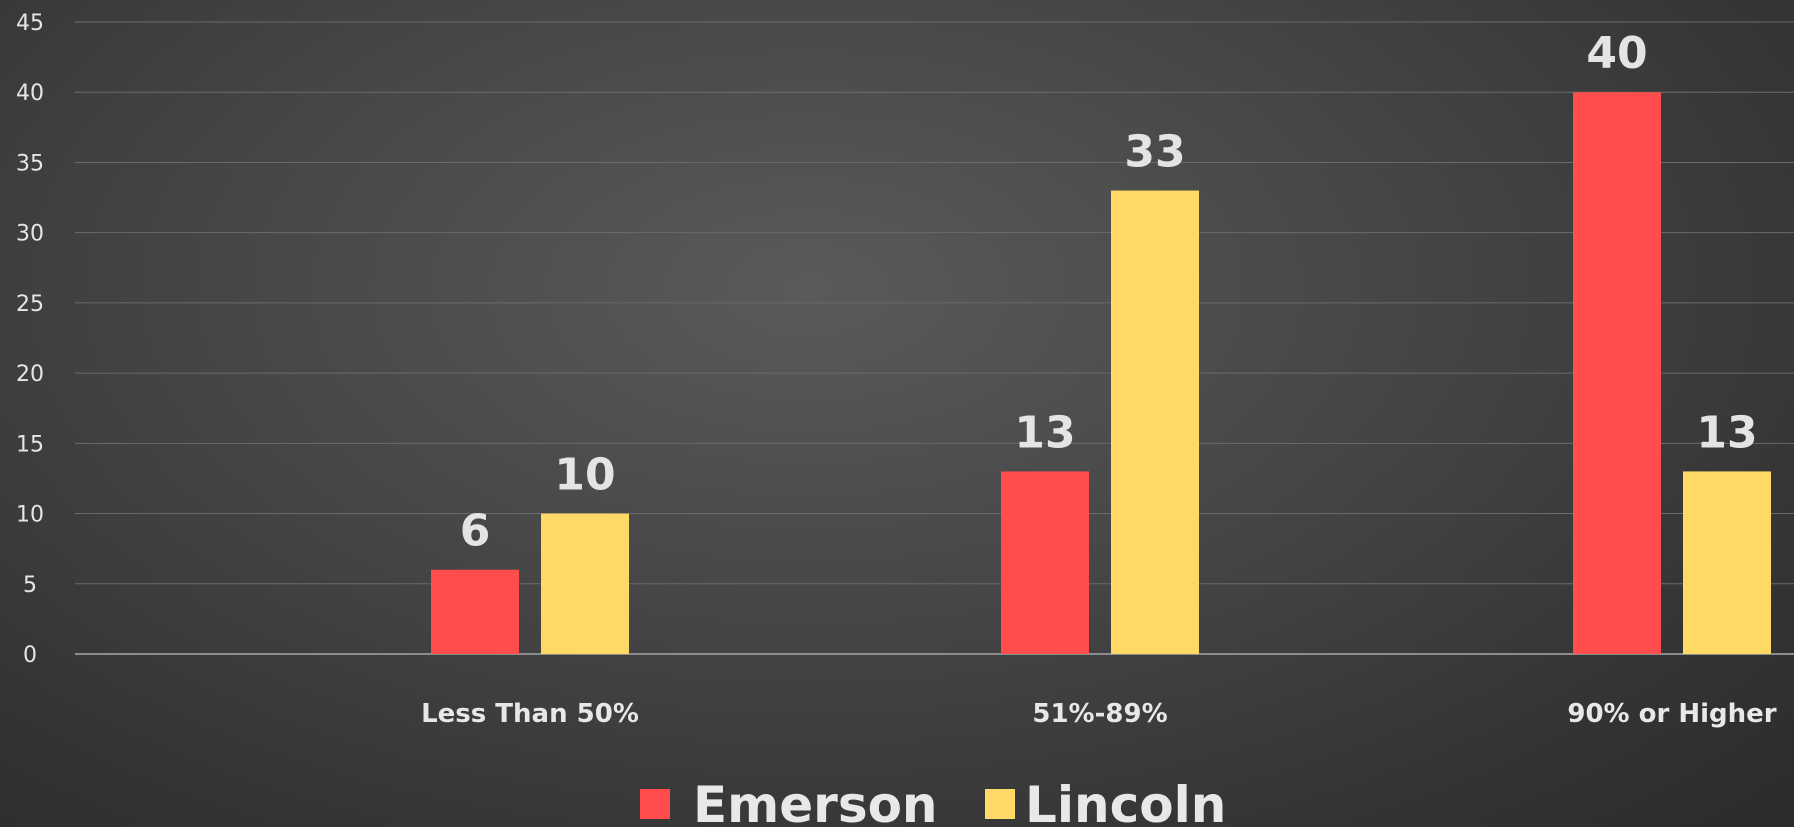 The image size is (1794, 827). I want to click on y-tick-label: 45, so click(30, 23).